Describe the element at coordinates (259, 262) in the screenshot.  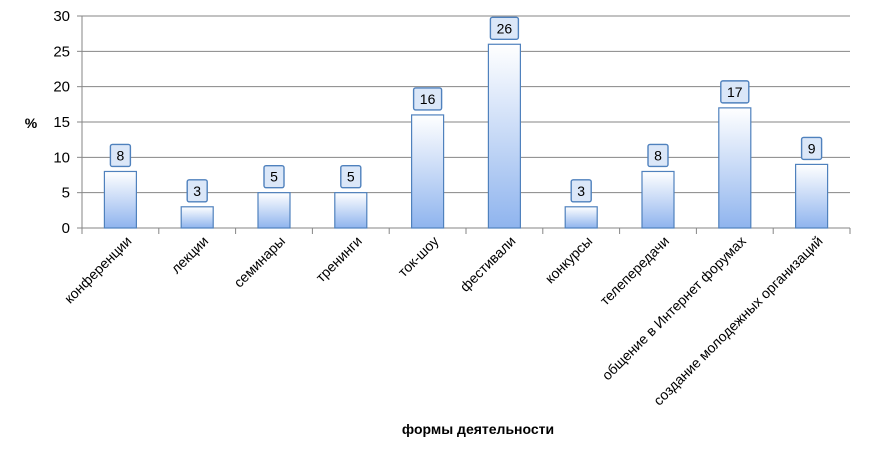
I see `x-tick-label: семинары` at that location.